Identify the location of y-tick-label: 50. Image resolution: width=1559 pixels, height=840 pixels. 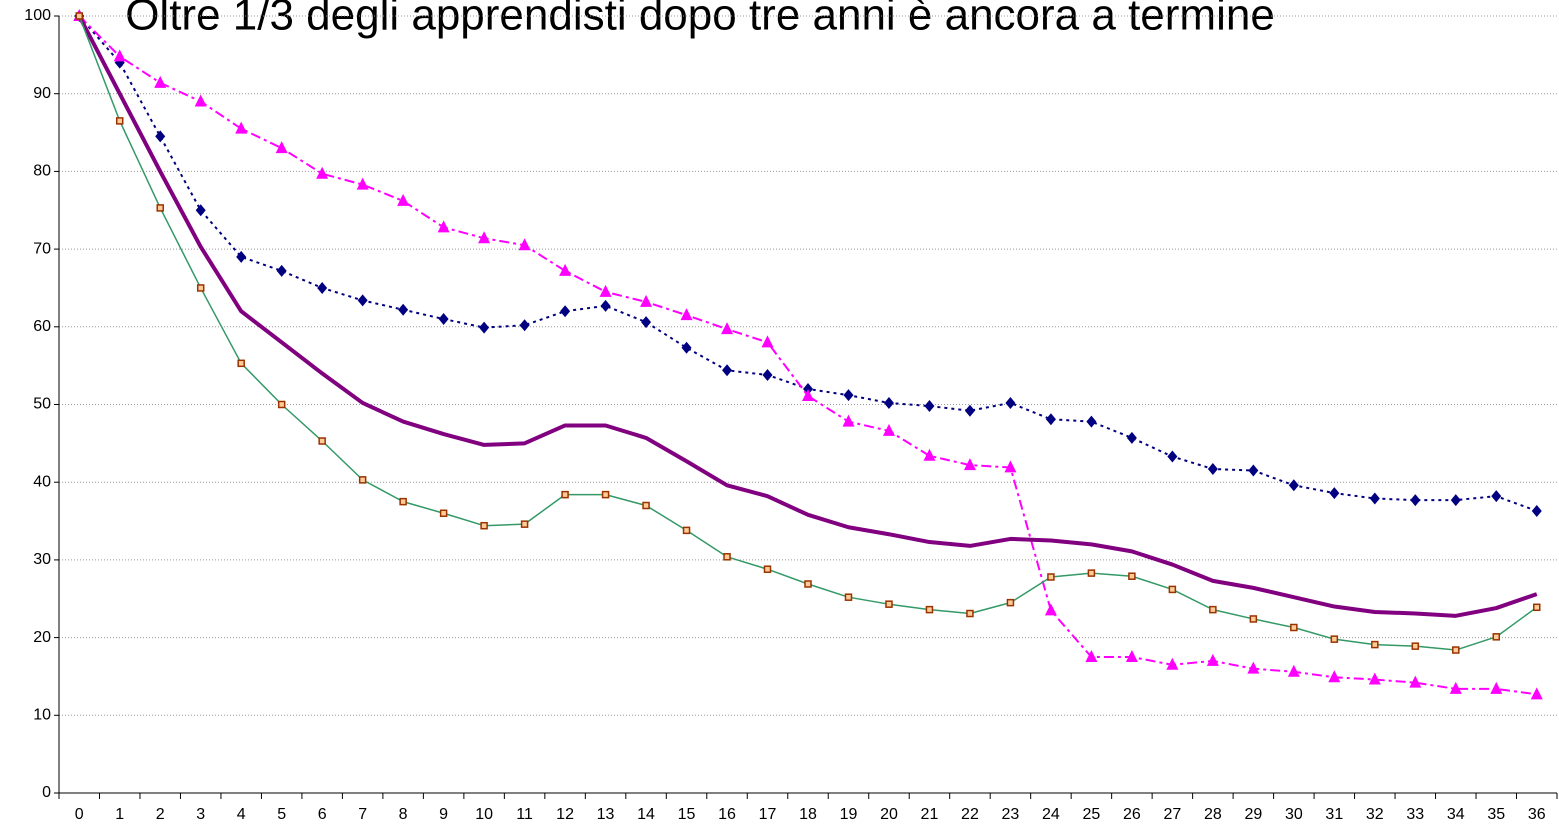
(42, 404).